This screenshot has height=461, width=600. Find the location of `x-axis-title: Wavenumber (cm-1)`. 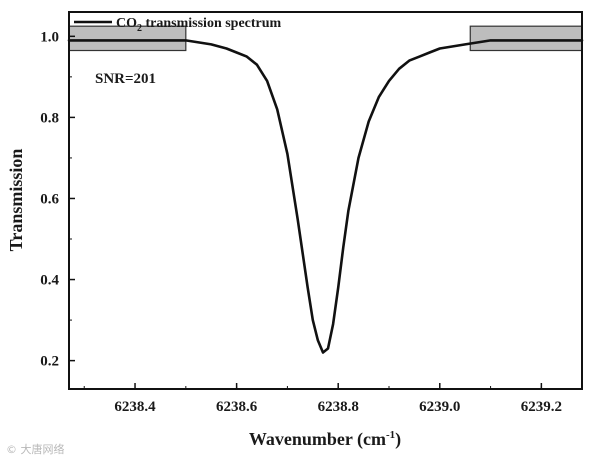

x-axis-title: Wavenumber (cm-1) is located at coordinates (325, 439).